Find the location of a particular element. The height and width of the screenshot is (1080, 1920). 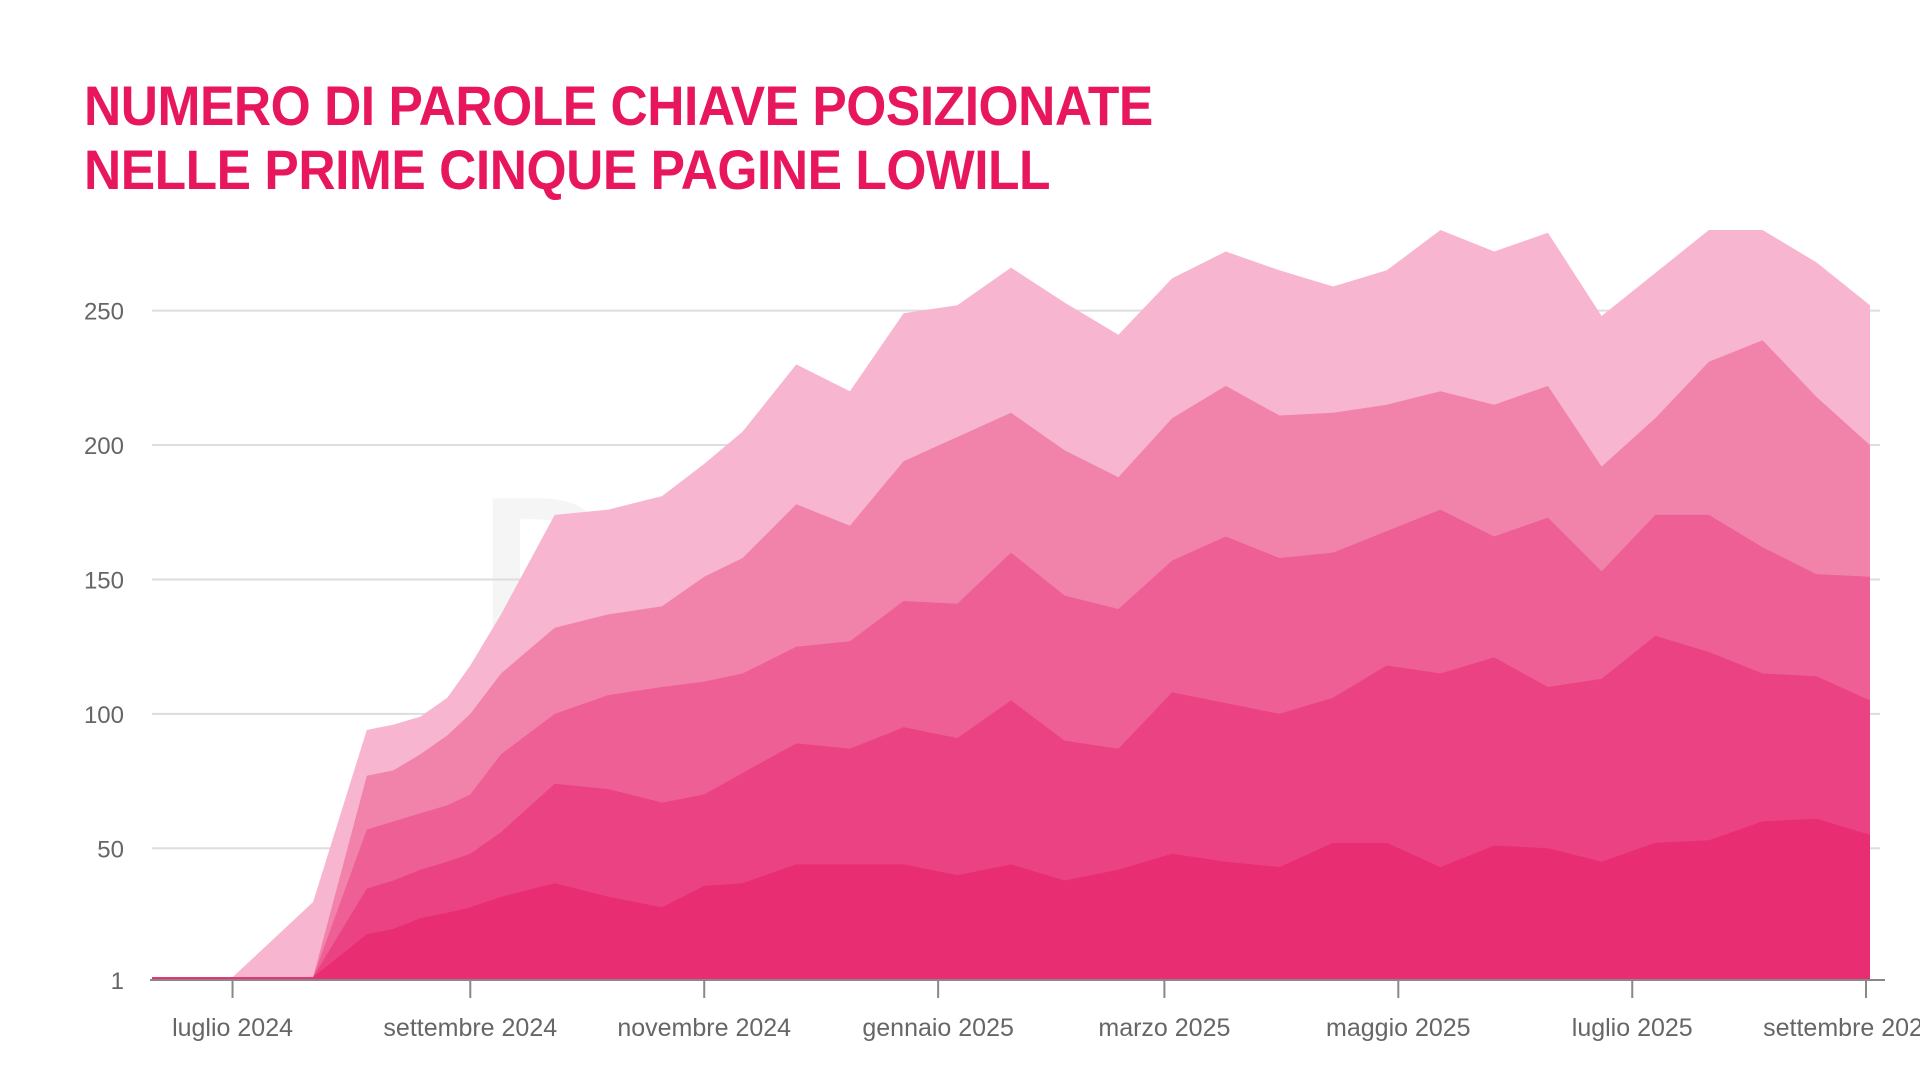

chart-title-line-2: NELLE PRIME CINQUE PAGINE LOWILL is located at coordinates (567, 169).